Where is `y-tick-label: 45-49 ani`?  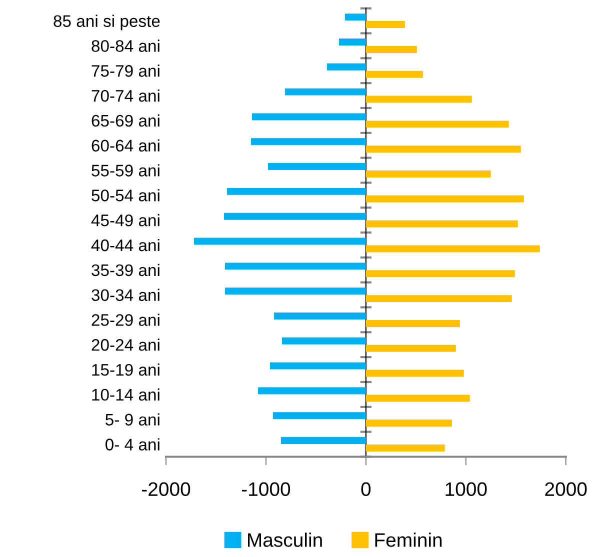
y-tick-label: 45-49 ani is located at coordinates (125, 220).